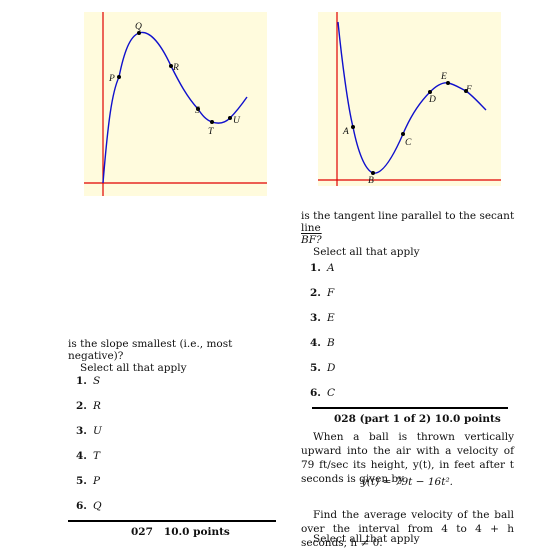 This screenshot has width=541, height=550. Describe the element at coordinates (88, 456) in the screenshot. I see `left-option-4: 4. T` at that location.